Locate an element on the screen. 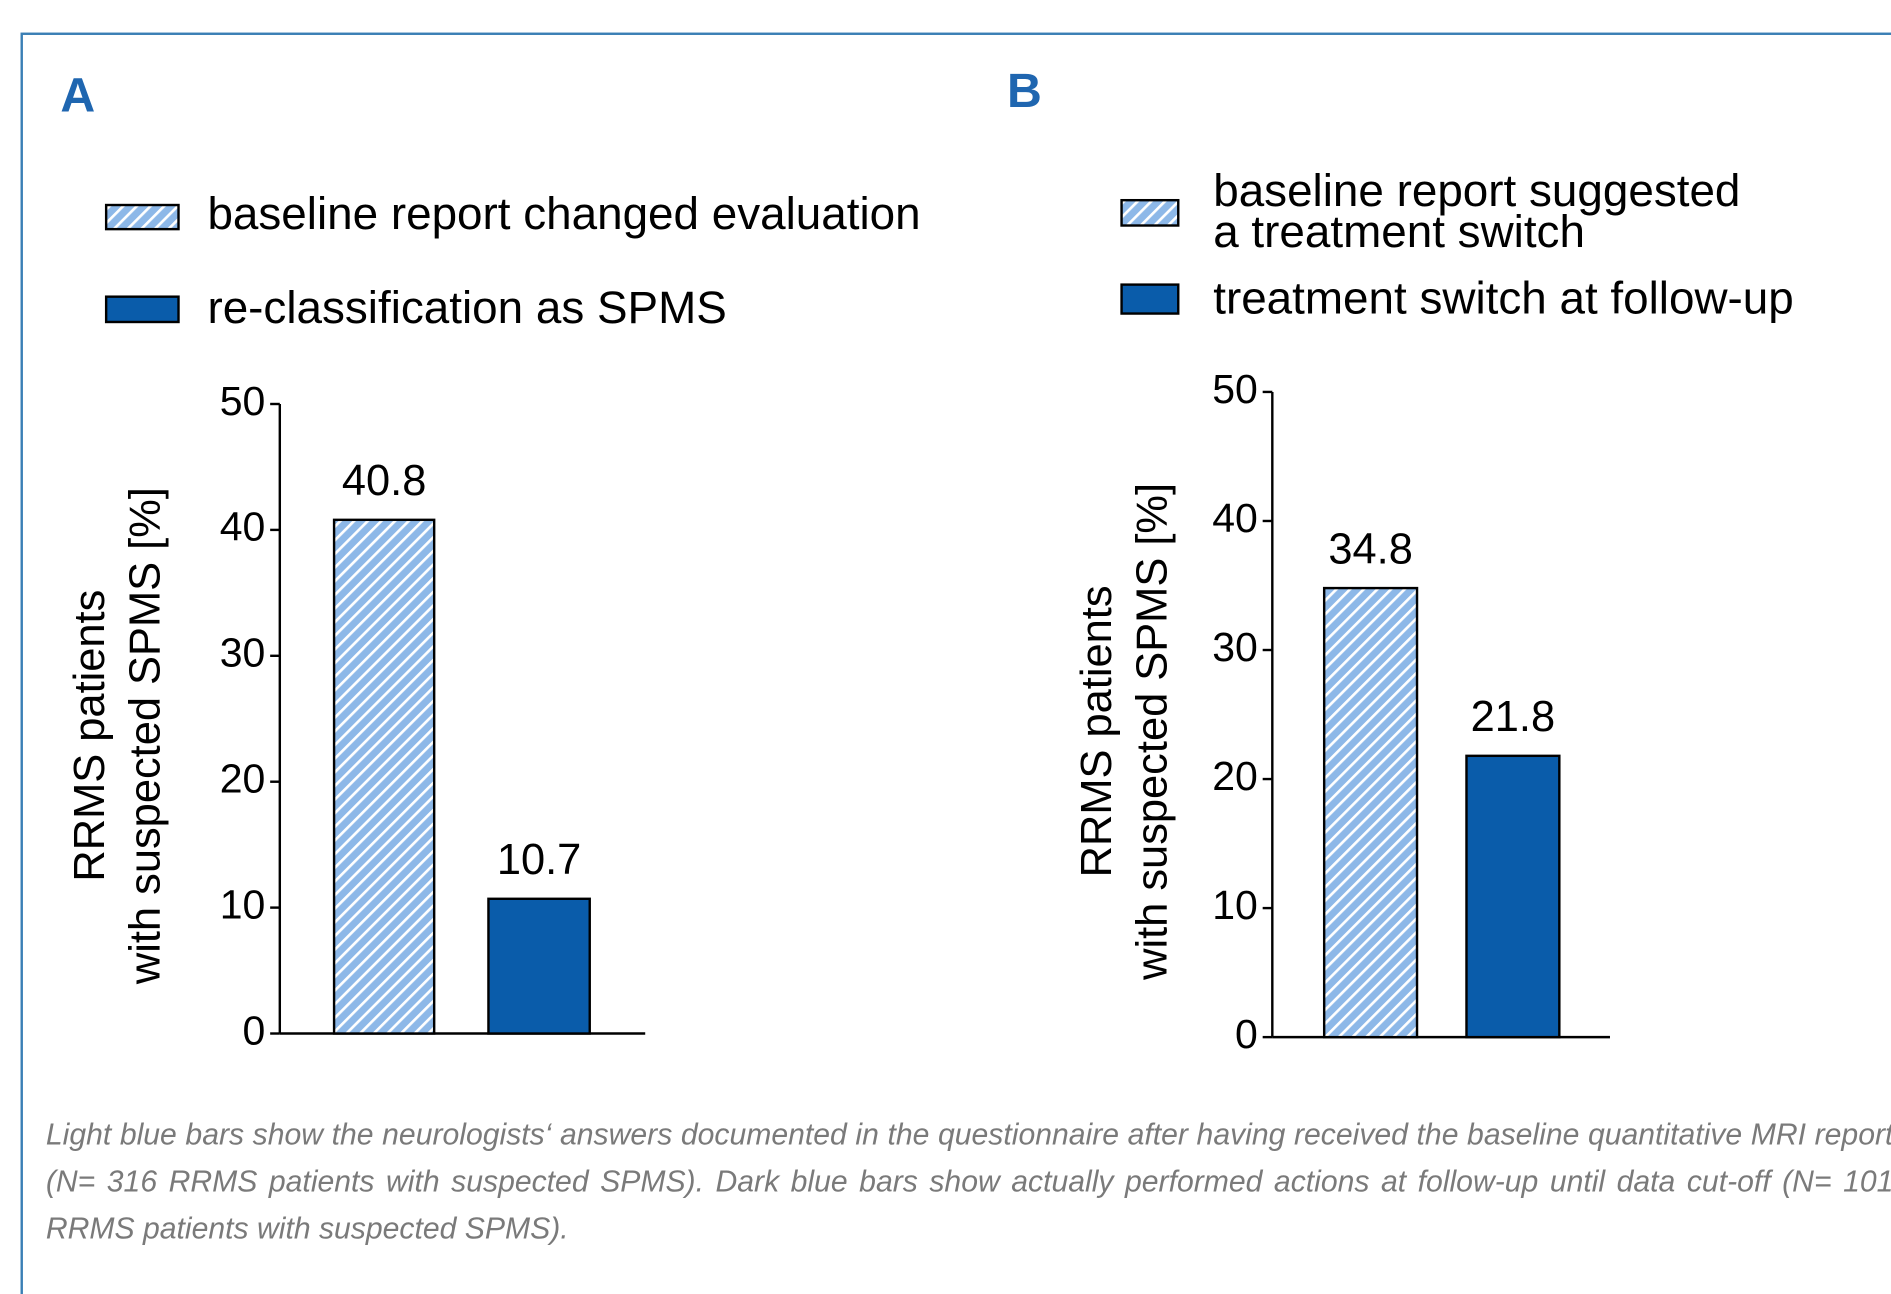  legend-label: baseline report changed evaluation is located at coordinates (563, 213).